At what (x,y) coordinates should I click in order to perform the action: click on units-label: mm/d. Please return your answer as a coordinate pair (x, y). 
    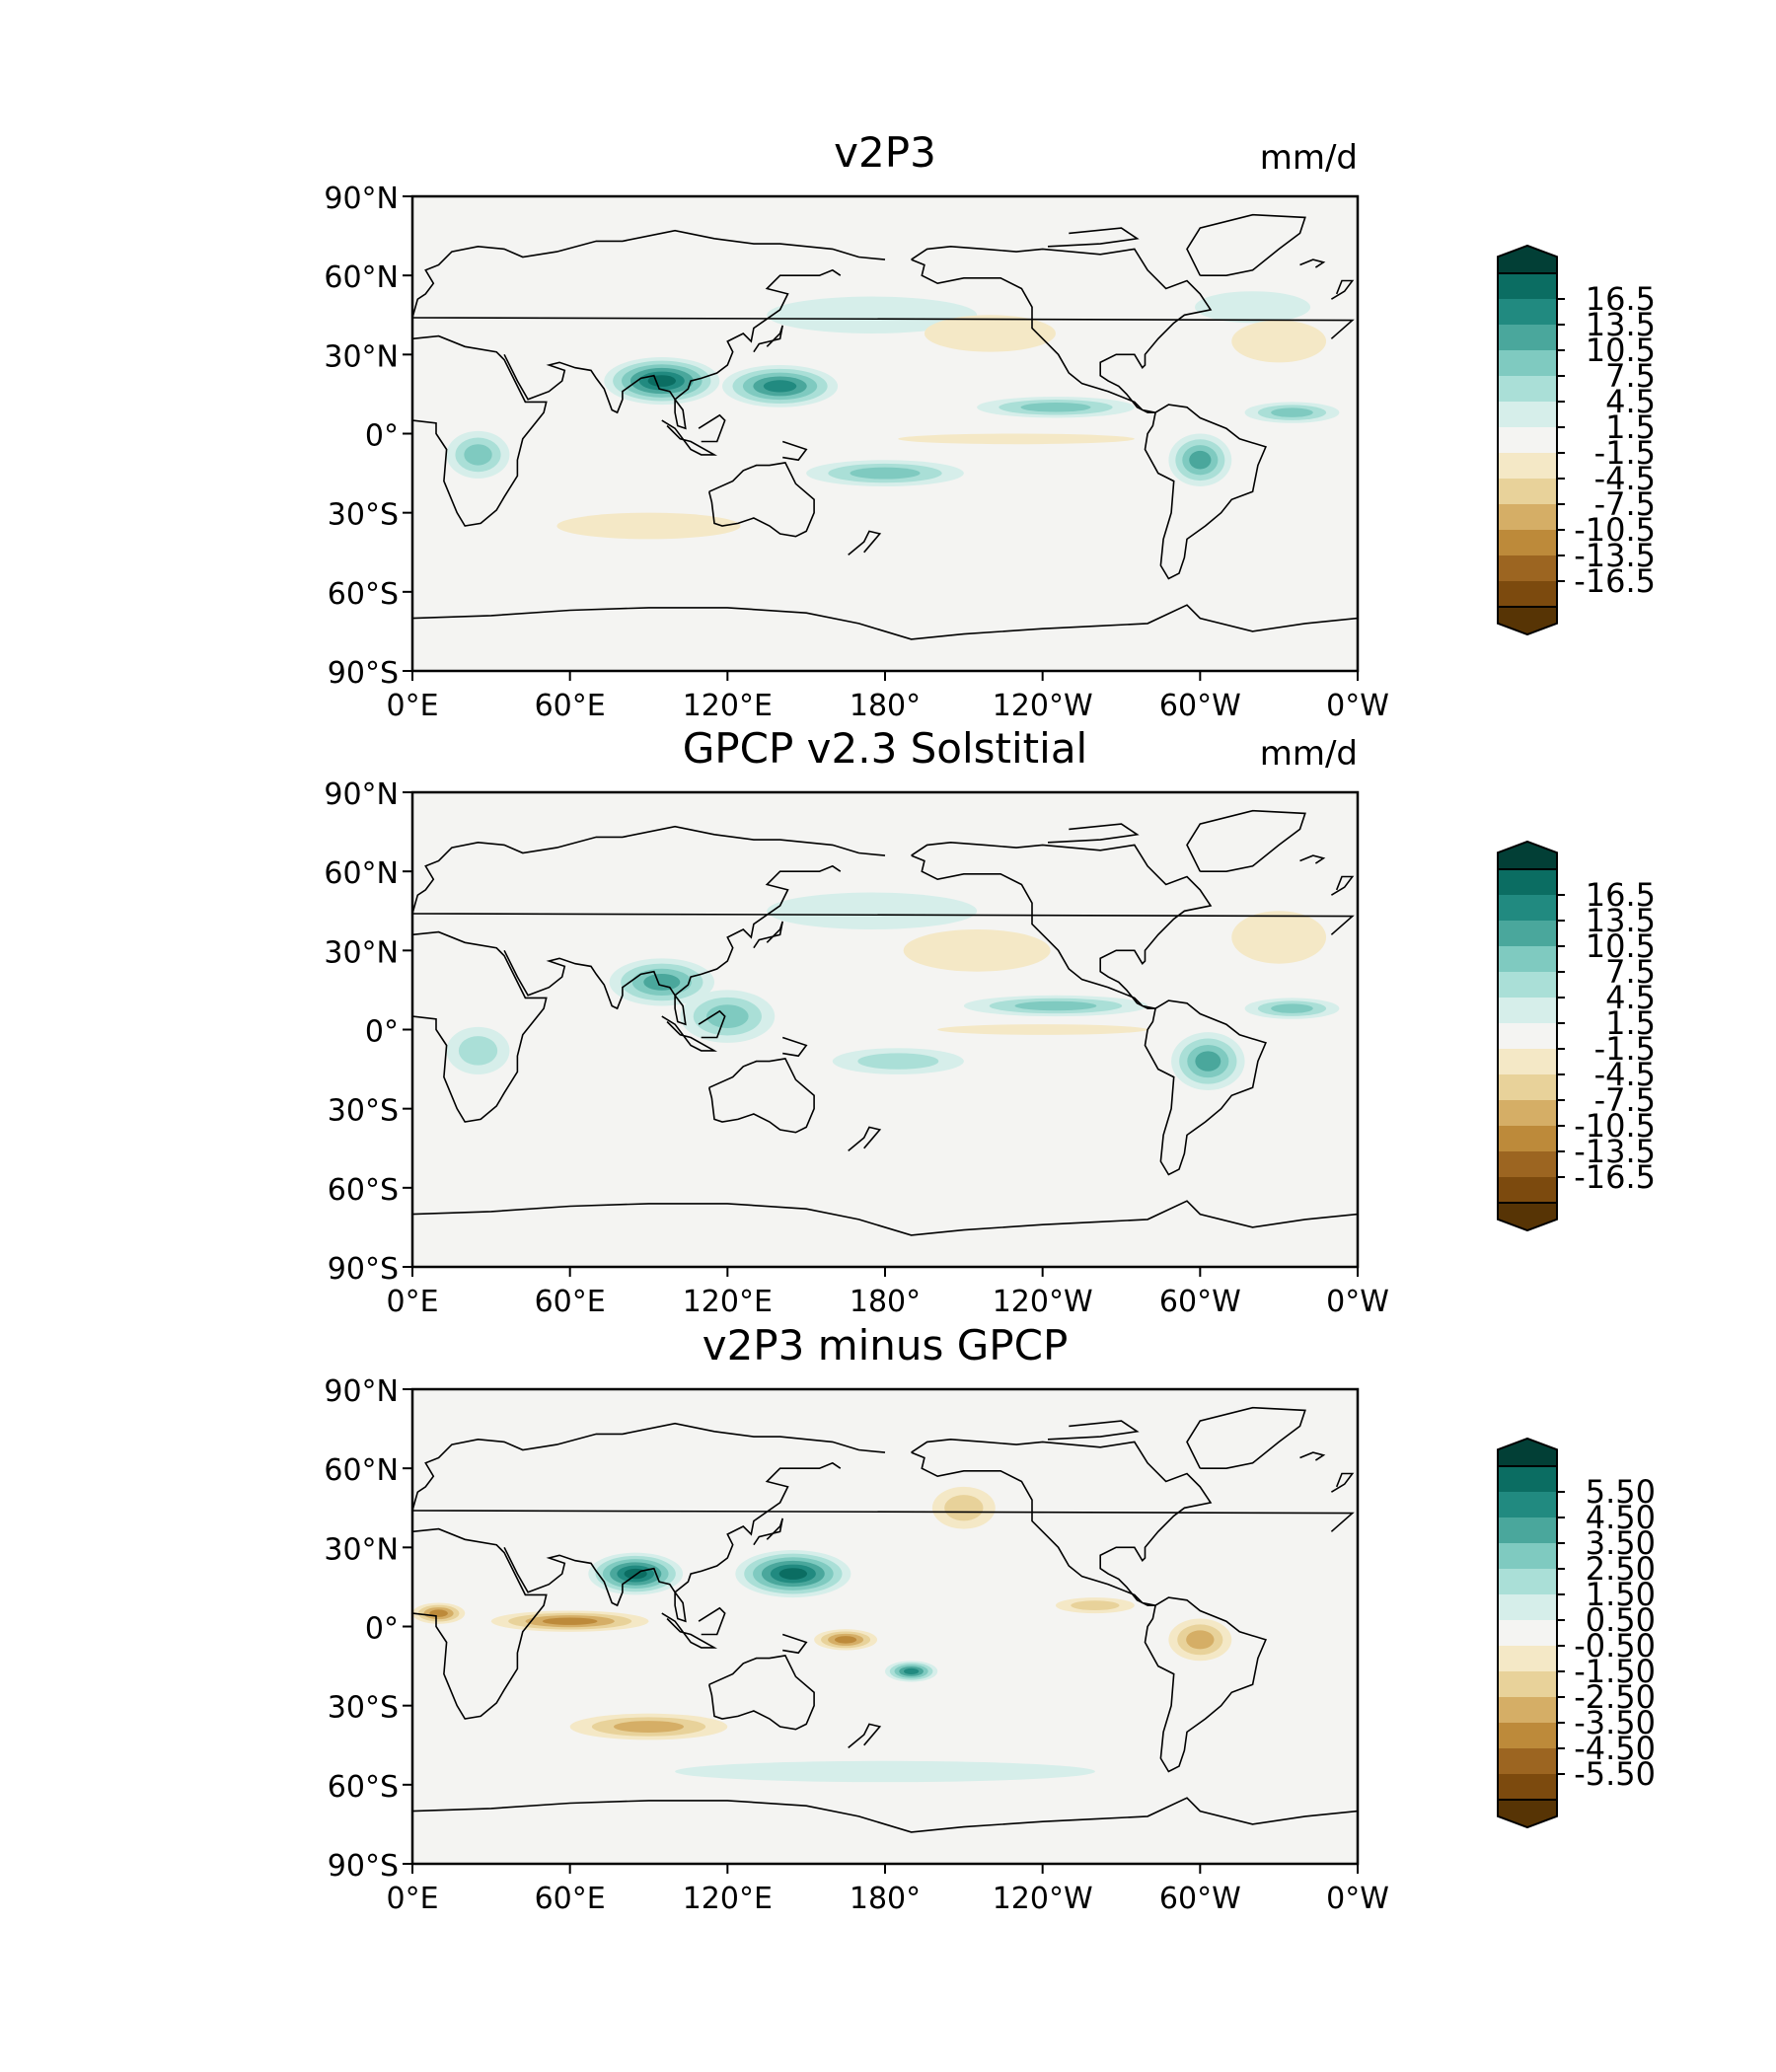
    Looking at the image, I should click on (1309, 158).